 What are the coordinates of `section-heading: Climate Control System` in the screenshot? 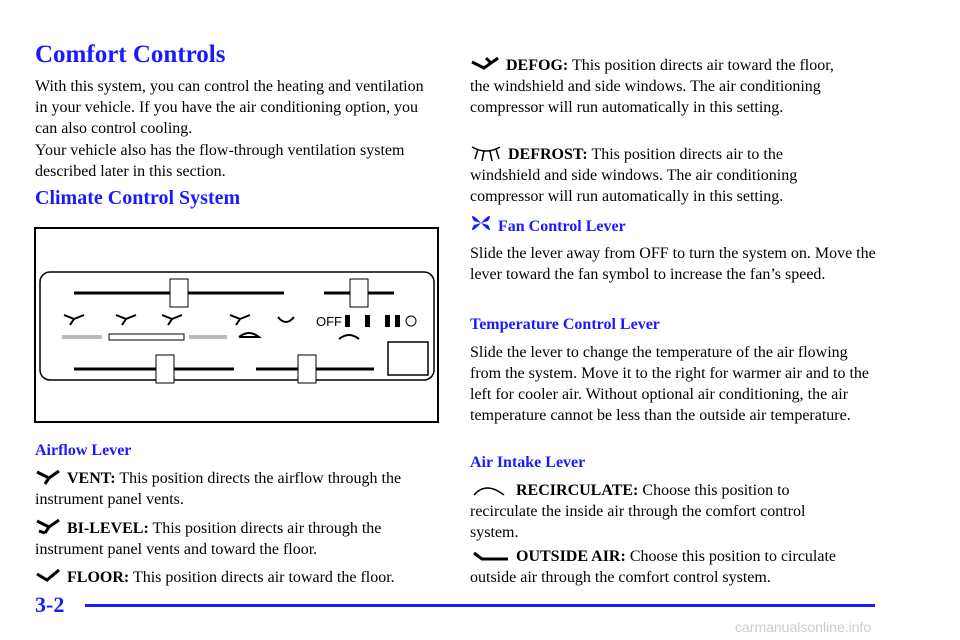 It's located at (138, 198).